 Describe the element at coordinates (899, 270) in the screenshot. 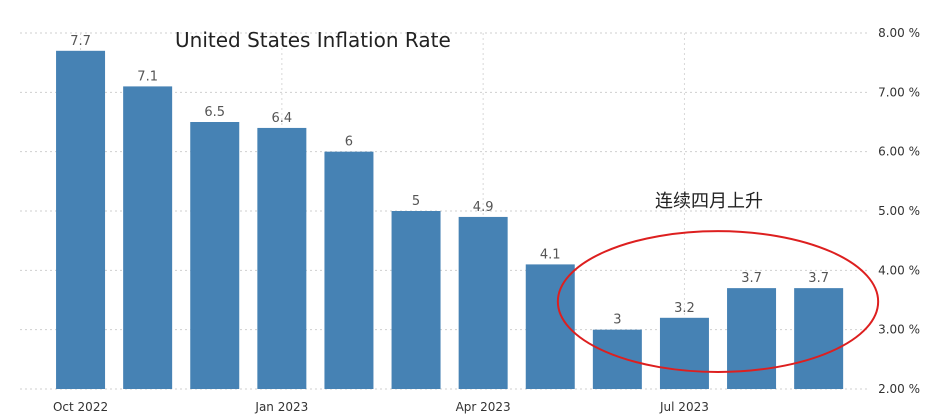

I see `y-tick-label: 4.00 %` at that location.